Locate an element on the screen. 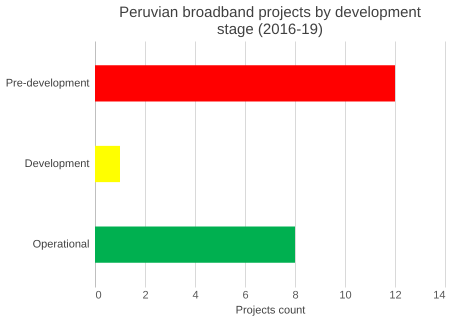 The width and height of the screenshot is (450, 320). x-tick-label: 0 is located at coordinates (99, 296).